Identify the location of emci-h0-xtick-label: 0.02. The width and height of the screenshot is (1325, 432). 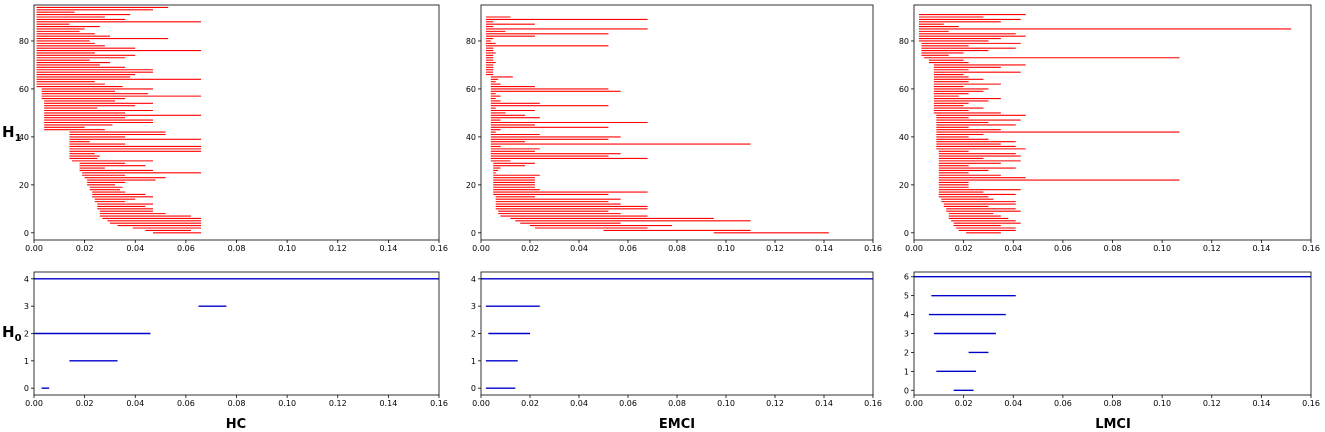
(530, 403).